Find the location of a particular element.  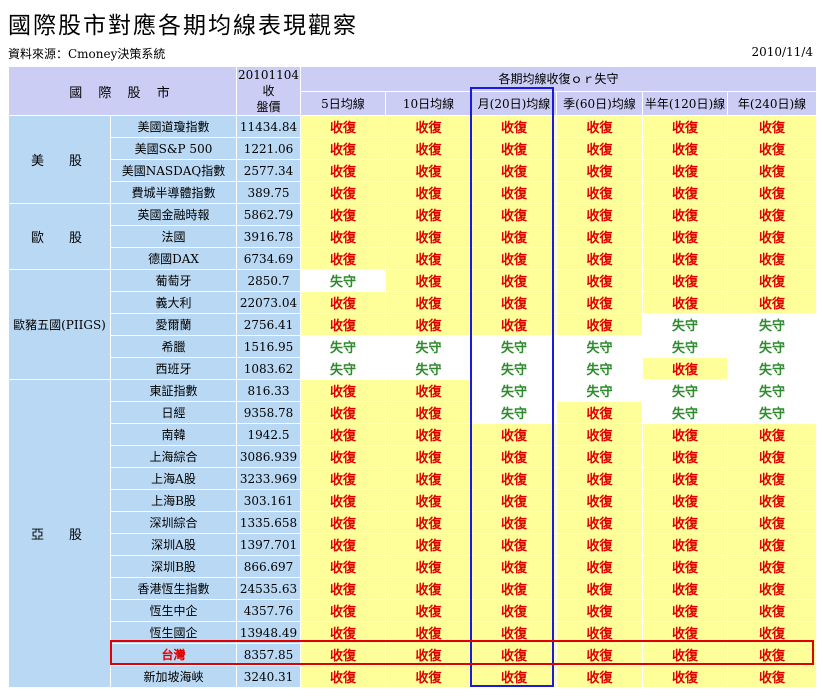

table-row: 深圳綜合 1335.658 收復 收復 收復 收復 收復 收復 is located at coordinates (413, 522).